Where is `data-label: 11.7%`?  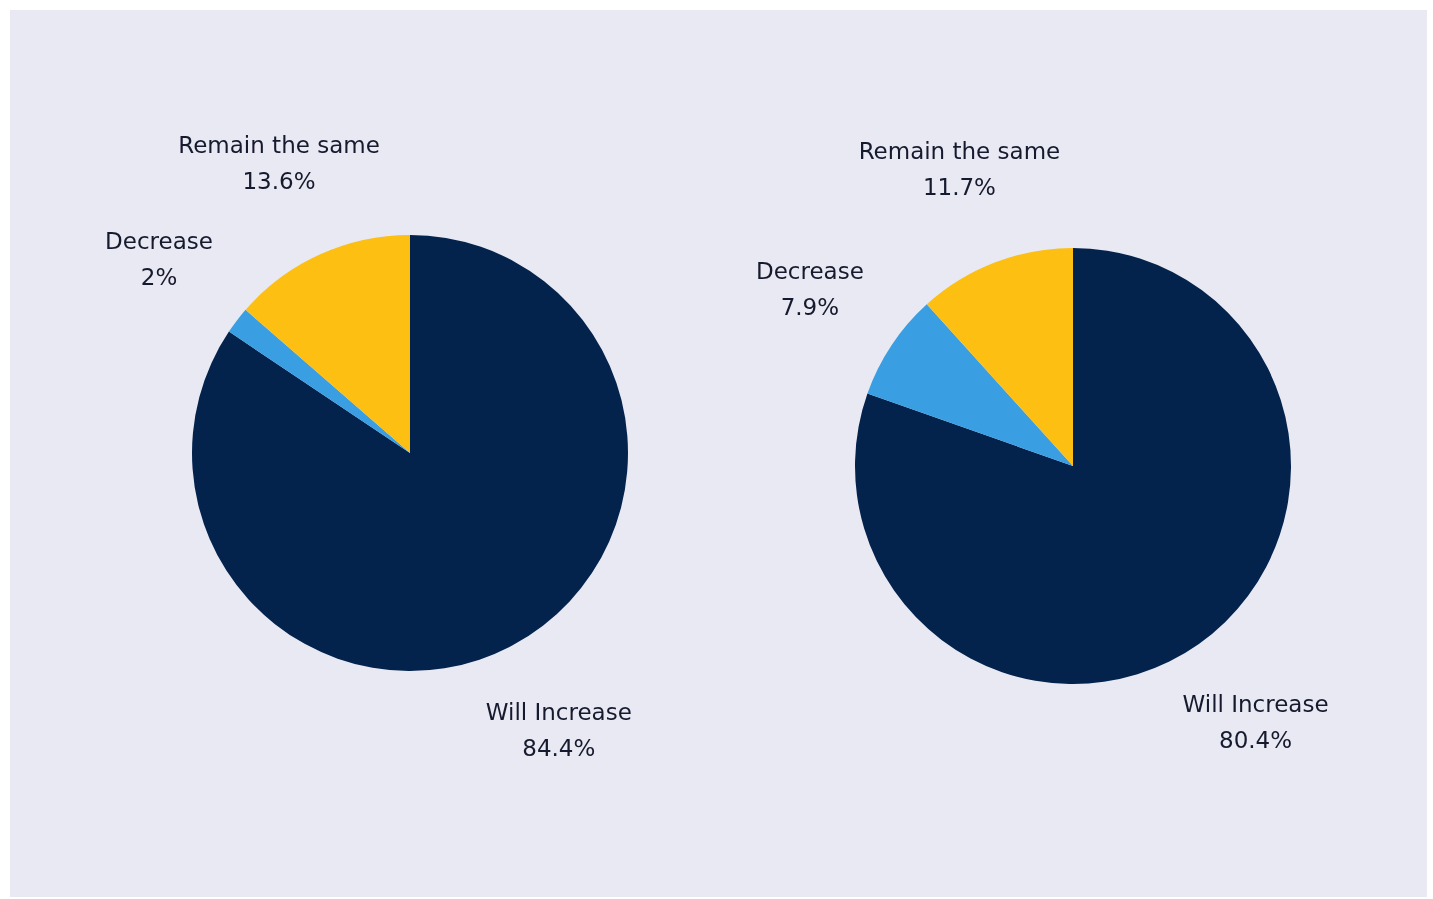 data-label: 11.7% is located at coordinates (959, 186).